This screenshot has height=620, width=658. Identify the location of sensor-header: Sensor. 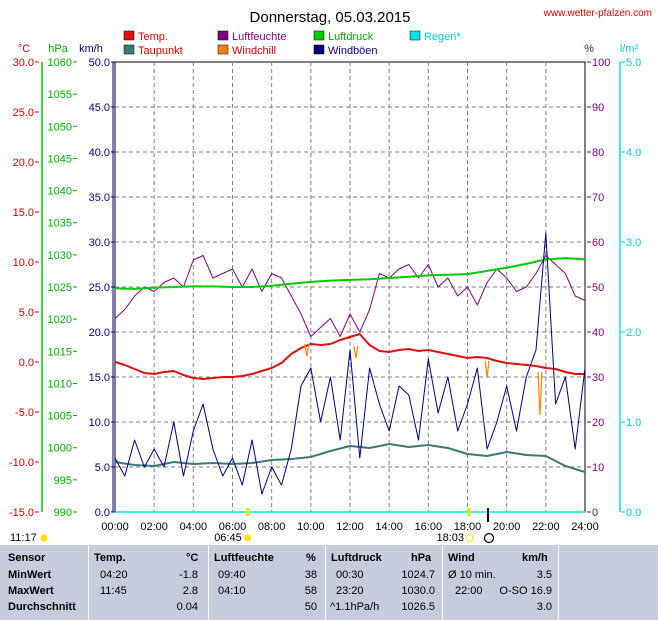
(27, 558).